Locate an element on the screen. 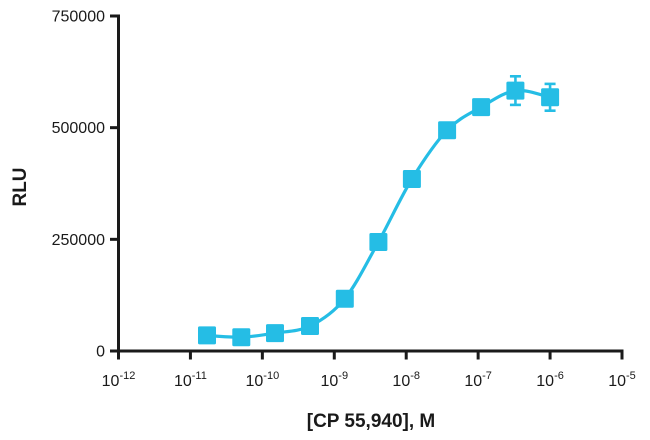  x-tick-label: 10⁻⁵ is located at coordinates (622, 380).